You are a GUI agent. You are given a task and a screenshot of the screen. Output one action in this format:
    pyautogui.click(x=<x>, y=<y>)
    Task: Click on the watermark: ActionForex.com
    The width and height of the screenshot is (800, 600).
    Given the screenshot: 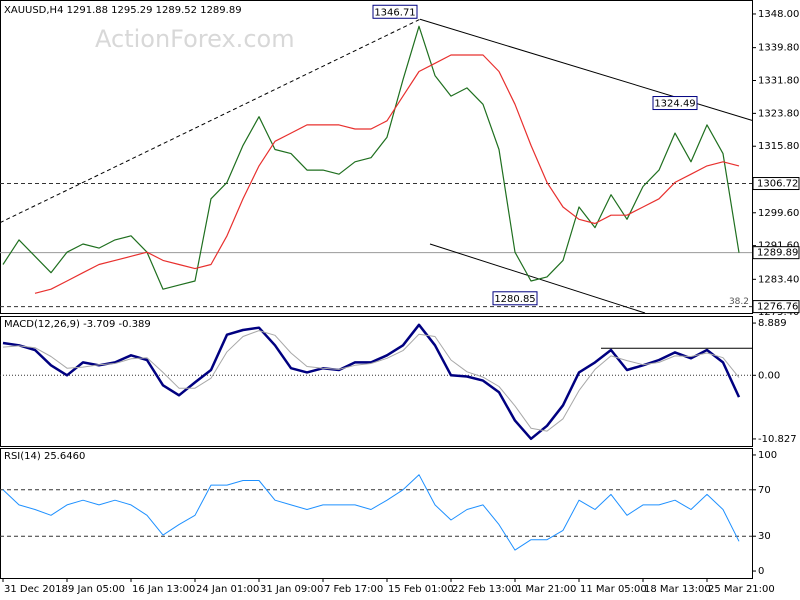 What is the action you would take?
    pyautogui.click(x=195, y=39)
    